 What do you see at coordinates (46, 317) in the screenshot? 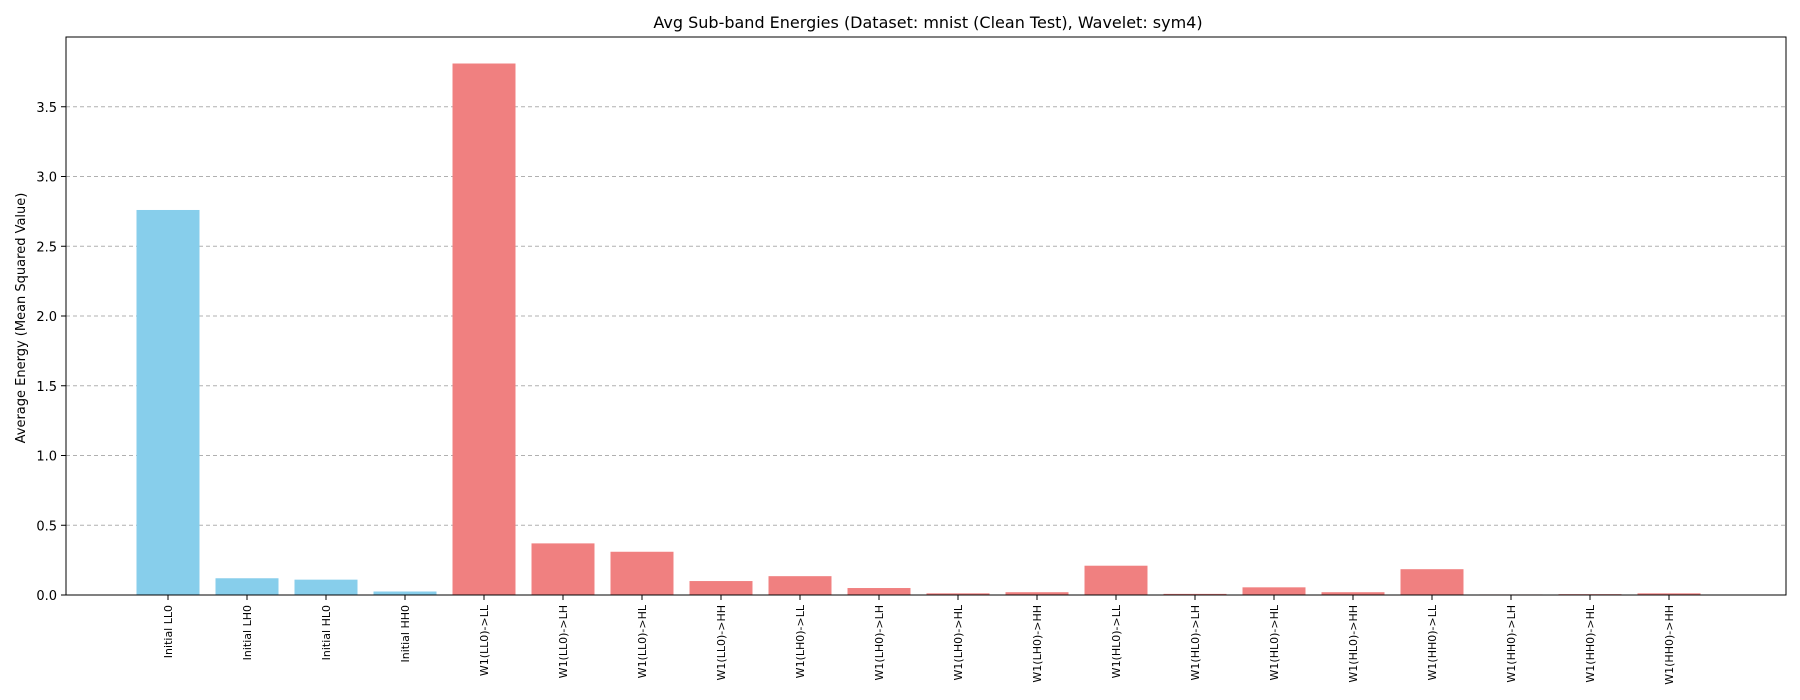
I see `y-tick-label: 2.0` at bounding box center [46, 317].